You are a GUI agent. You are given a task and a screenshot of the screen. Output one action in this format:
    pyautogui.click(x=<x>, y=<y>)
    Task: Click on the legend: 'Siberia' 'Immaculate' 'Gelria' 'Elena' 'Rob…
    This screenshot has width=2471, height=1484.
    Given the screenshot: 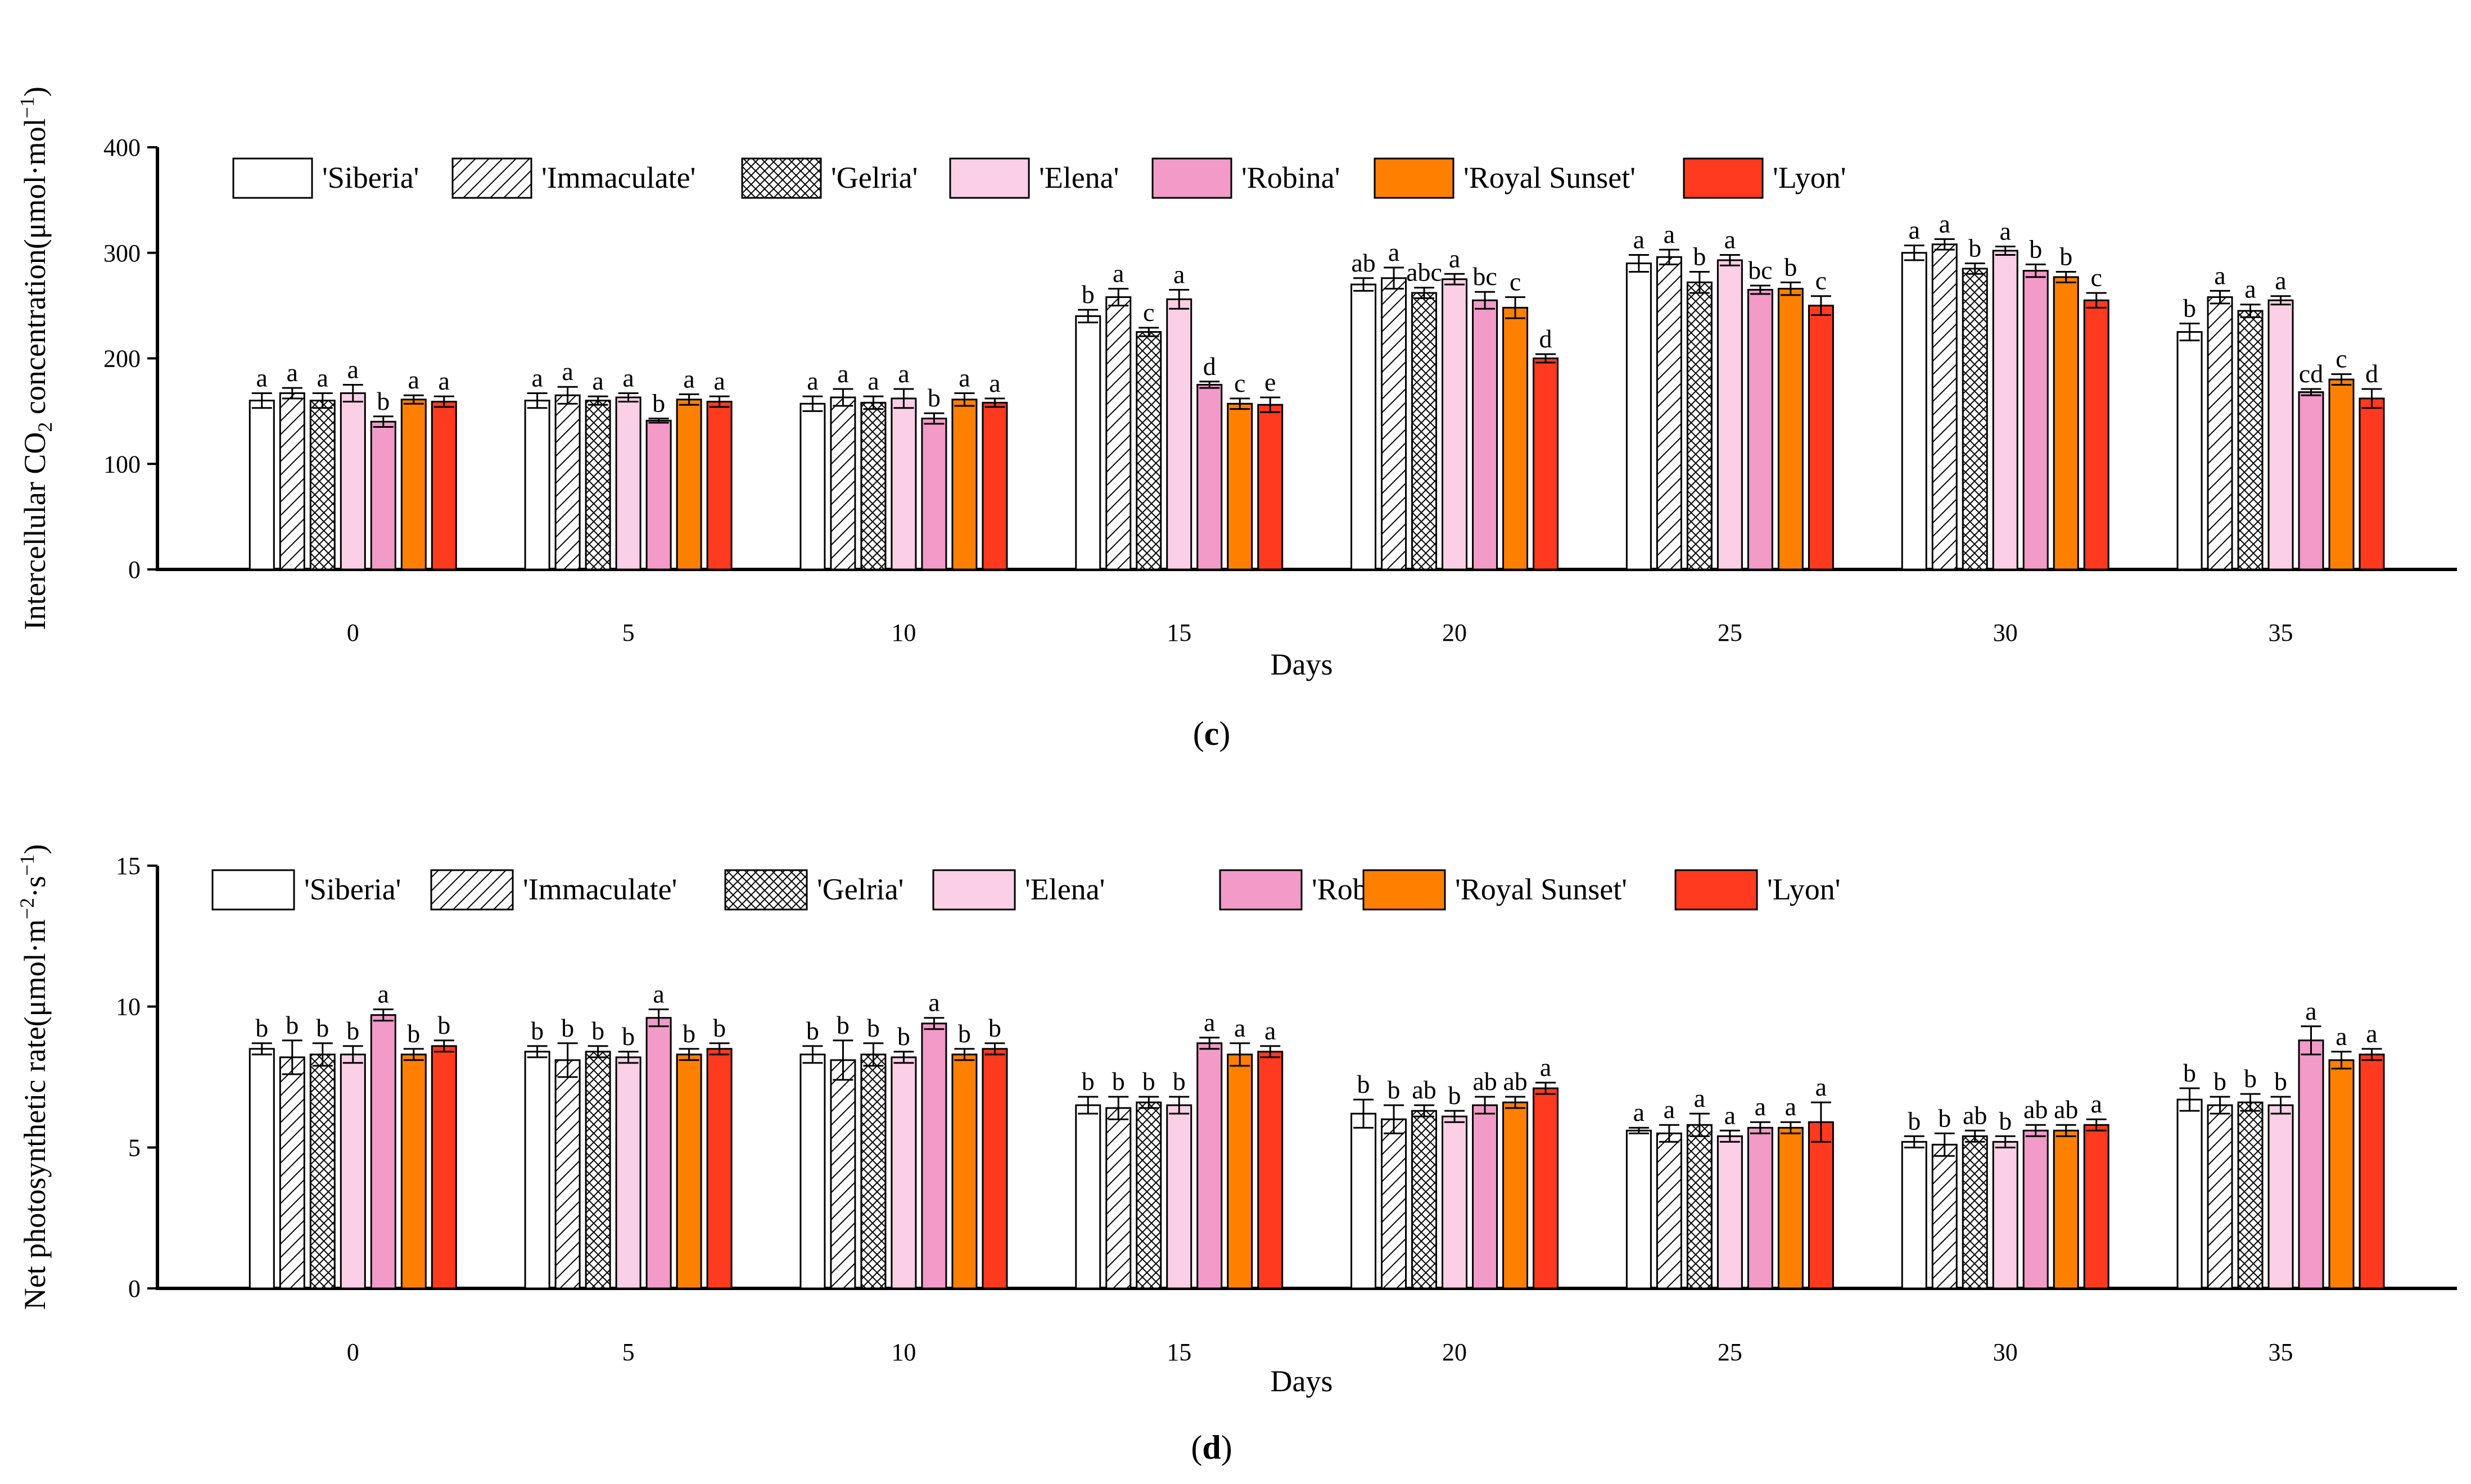 What is the action you would take?
    pyautogui.click(x=1039, y=178)
    